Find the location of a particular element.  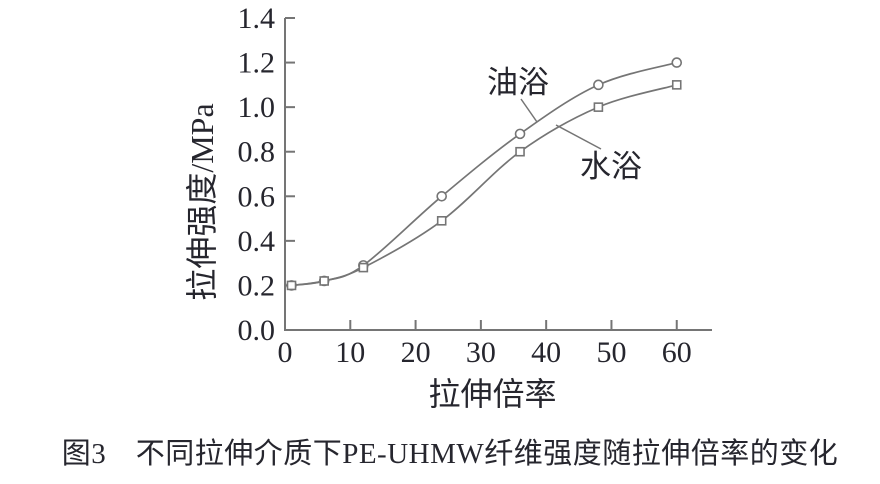

series-label-oil-bath: 油浴 is located at coordinates (518, 82).